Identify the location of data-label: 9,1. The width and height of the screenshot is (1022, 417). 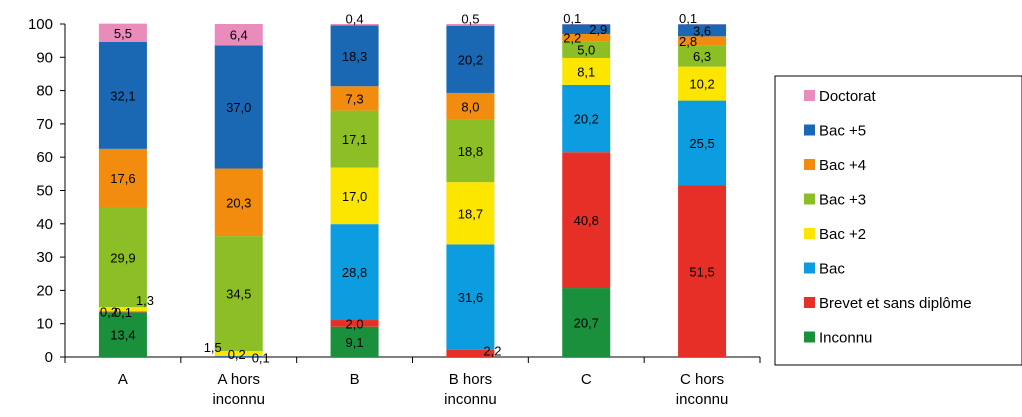
(355, 342).